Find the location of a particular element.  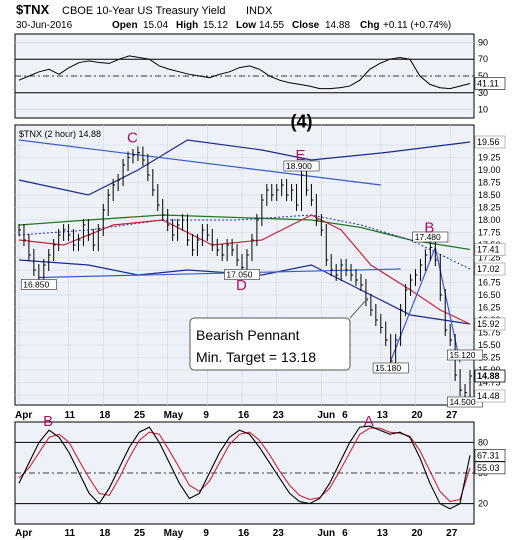

price-y-tick: 17.25 is located at coordinates (489, 258).